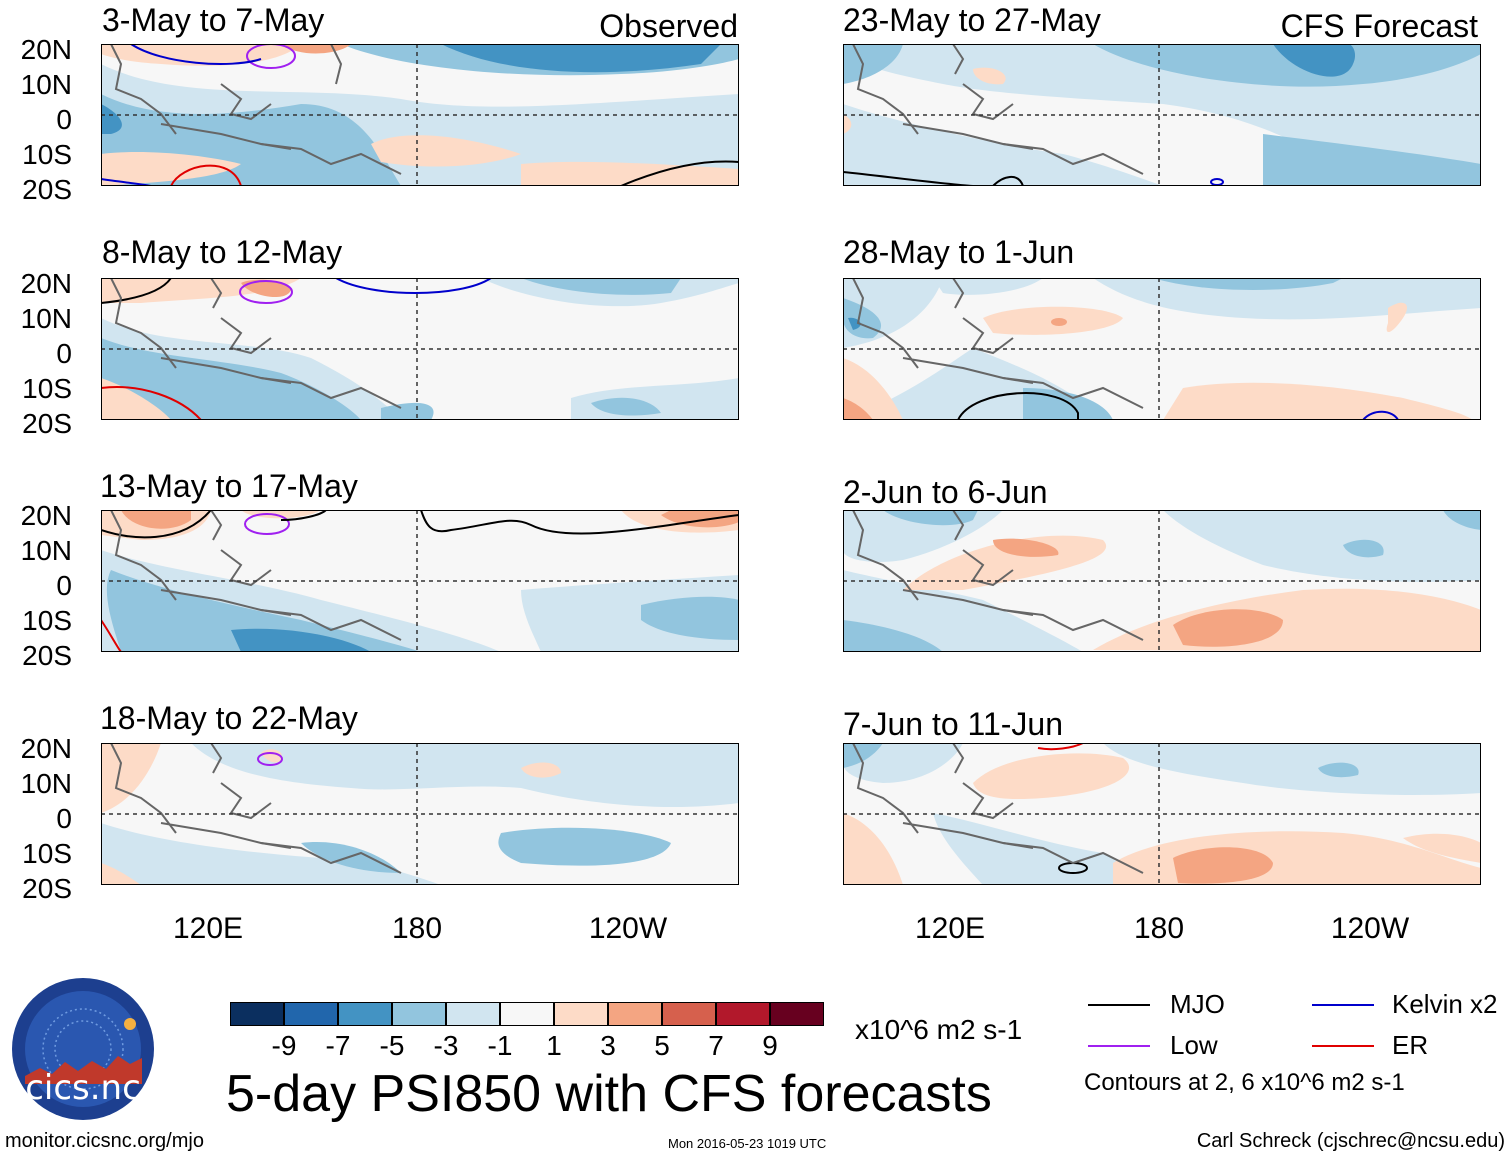 The height and width of the screenshot is (1158, 1510). What do you see at coordinates (716, 1045) in the screenshot?
I see `colorbar-label: 7` at bounding box center [716, 1045].